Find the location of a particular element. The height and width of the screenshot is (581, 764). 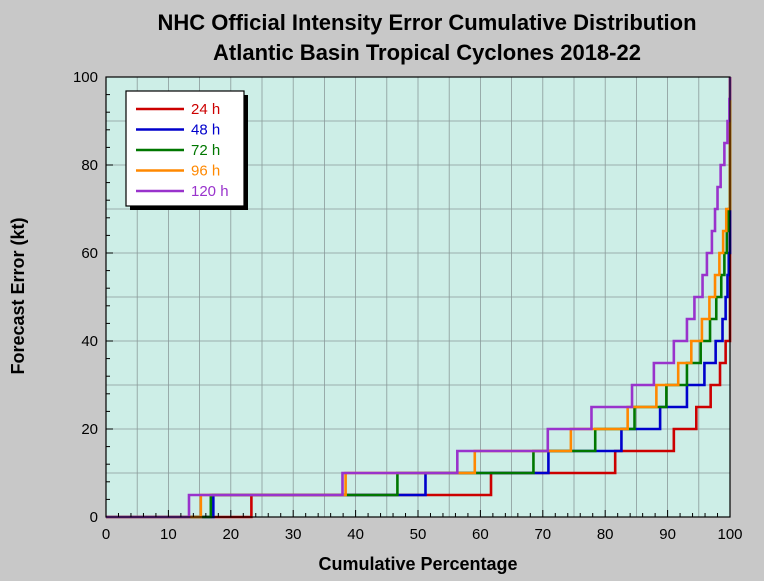

x-tick-label: 60 is located at coordinates (480, 534).